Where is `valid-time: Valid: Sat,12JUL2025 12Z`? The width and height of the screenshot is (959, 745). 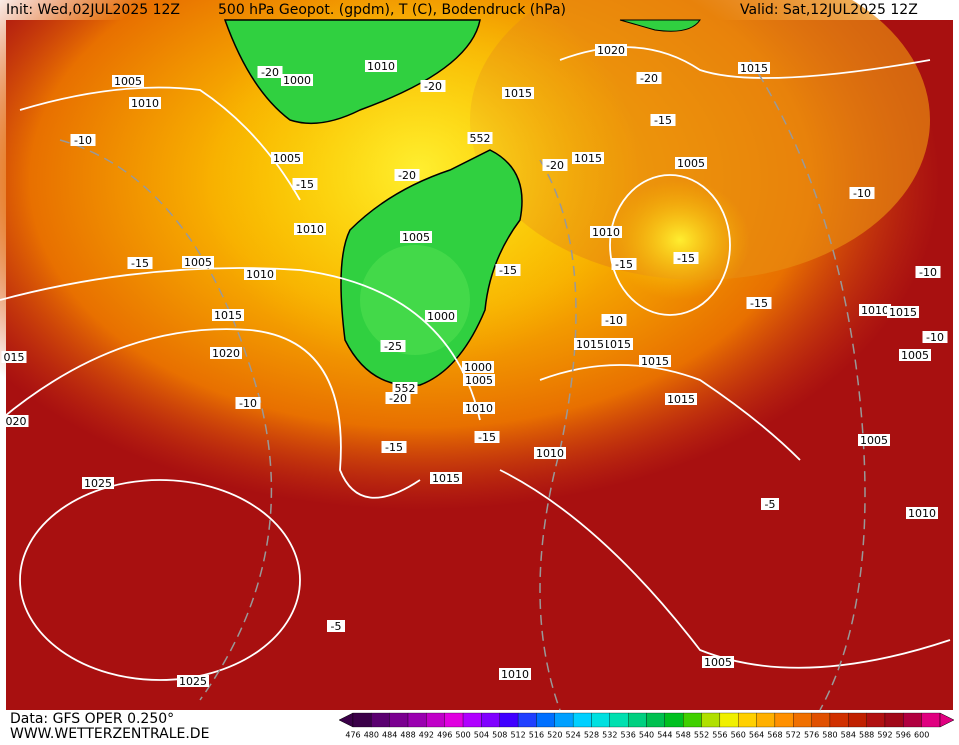
valid-time: Valid: Sat,12JUL2025 12Z is located at coordinates (829, 10).